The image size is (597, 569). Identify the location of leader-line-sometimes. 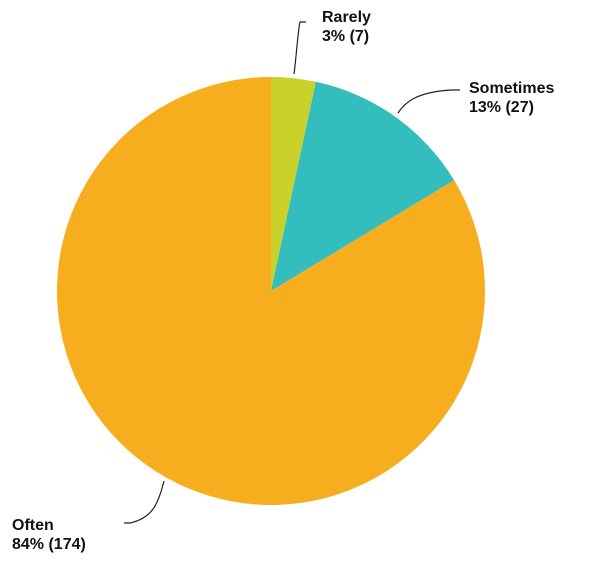
(428, 101).